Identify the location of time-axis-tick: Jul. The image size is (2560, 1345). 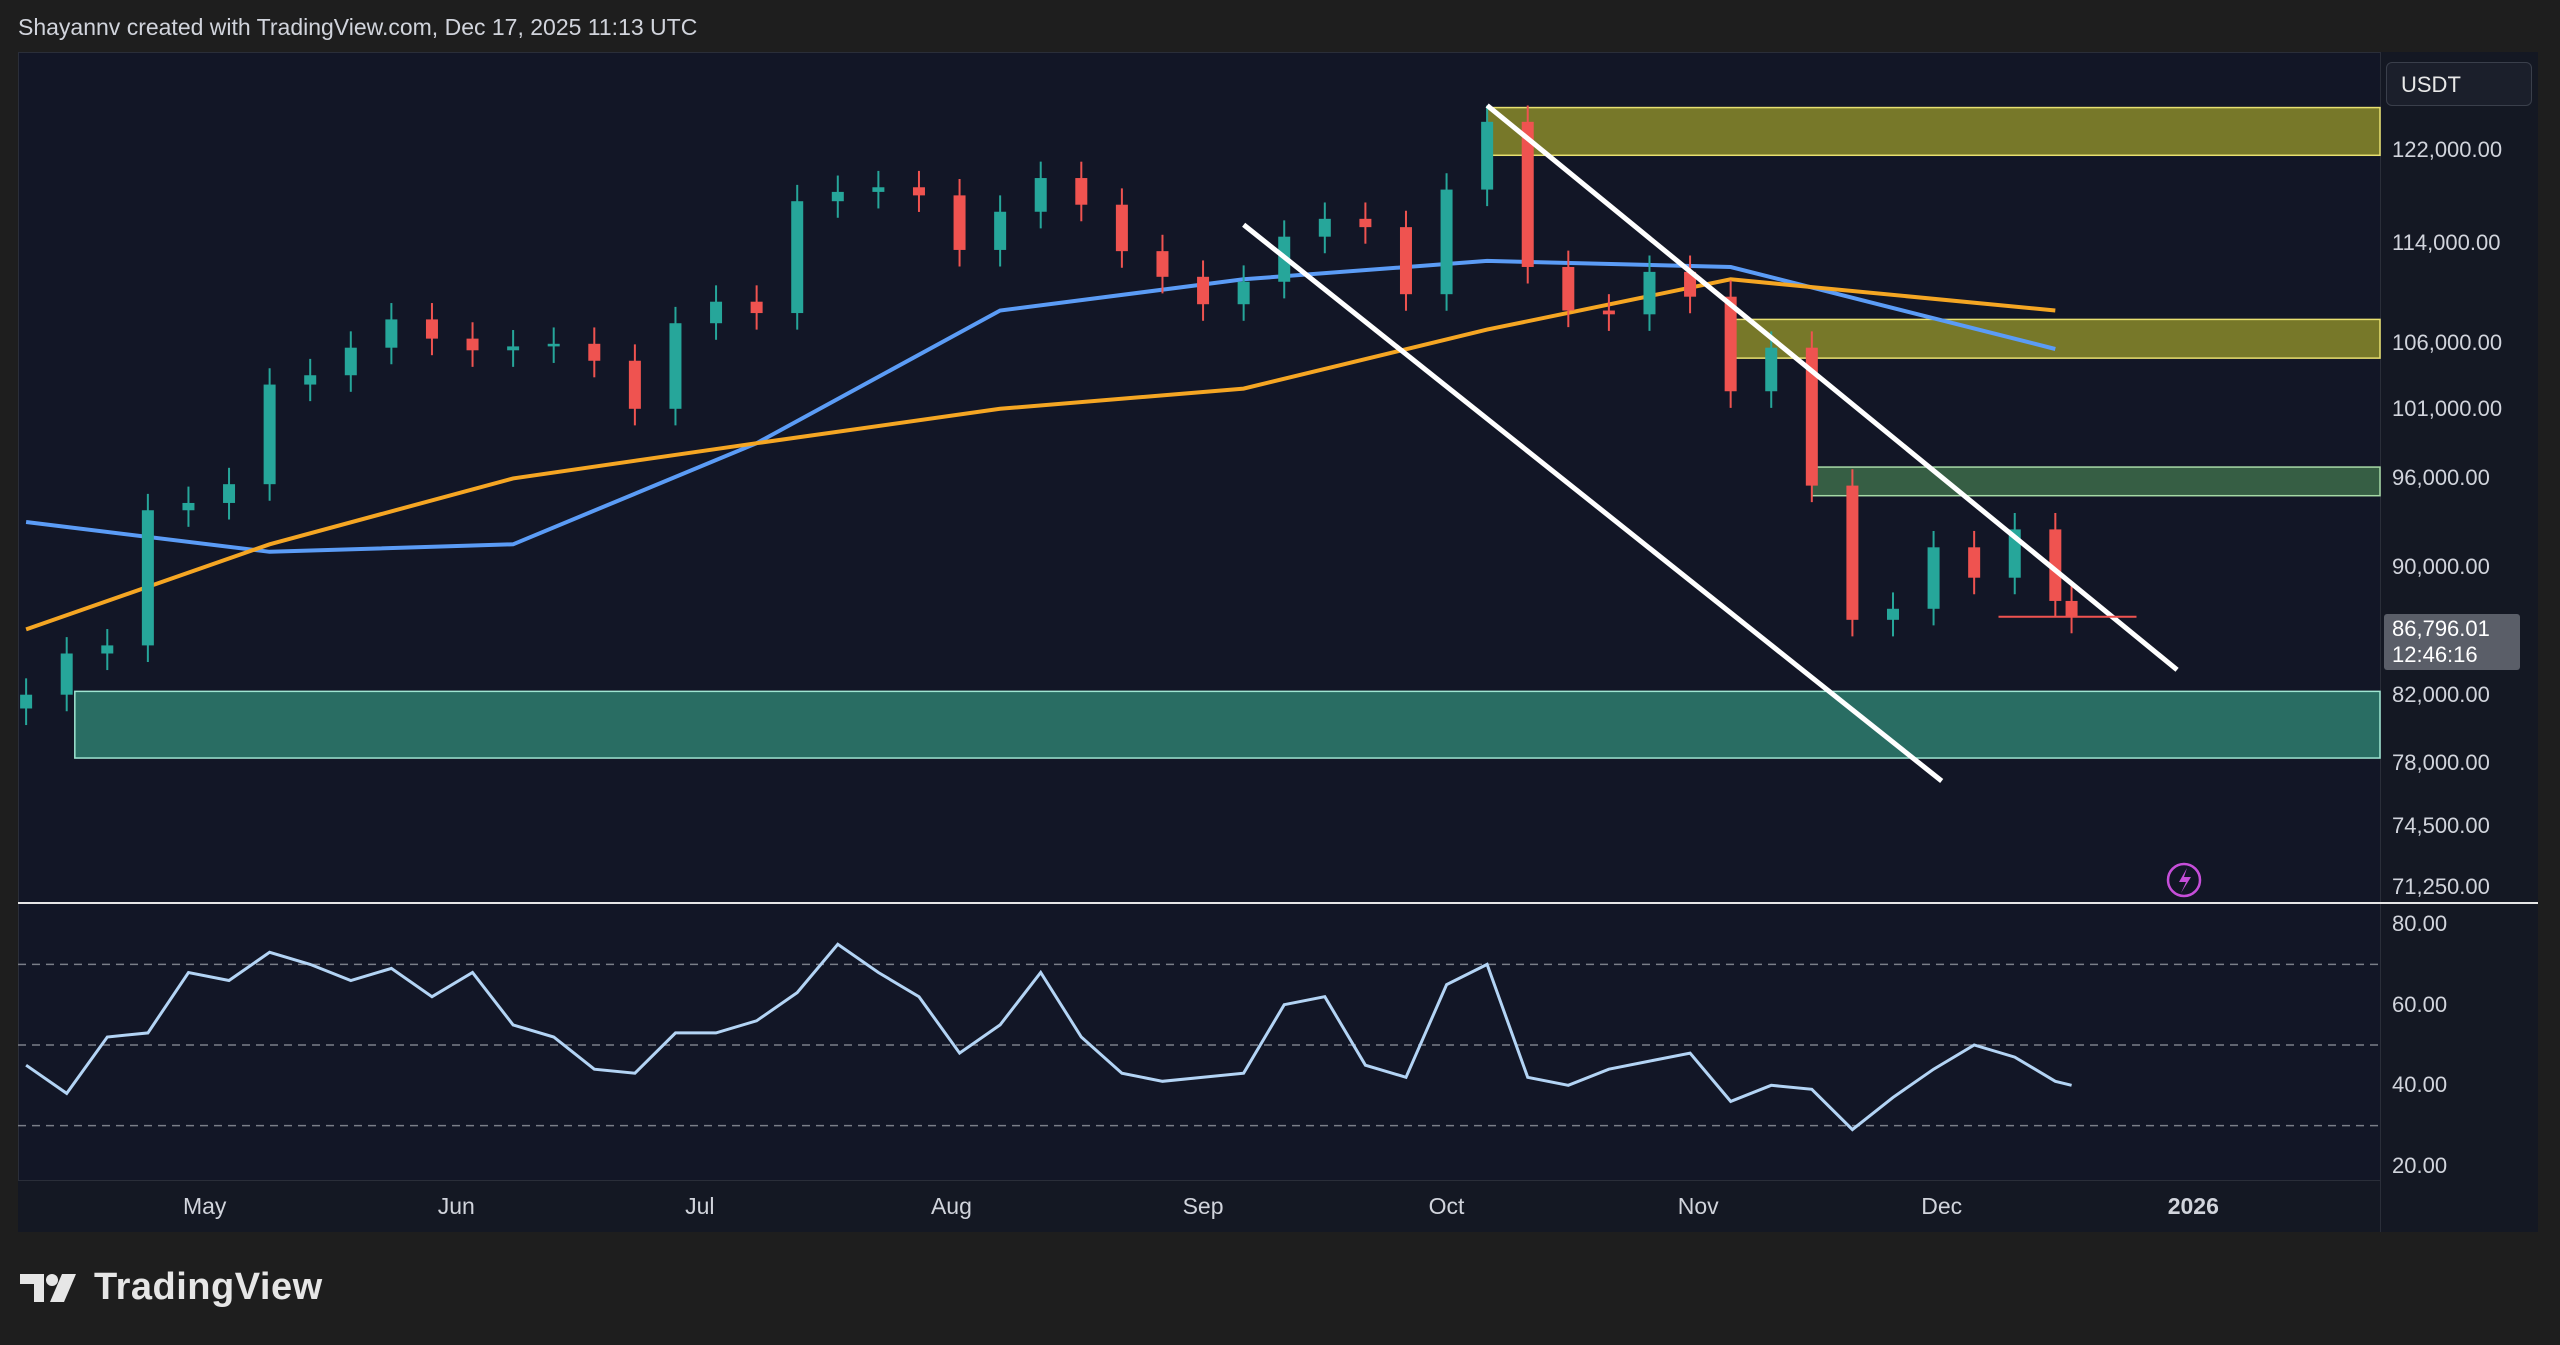
(700, 1206).